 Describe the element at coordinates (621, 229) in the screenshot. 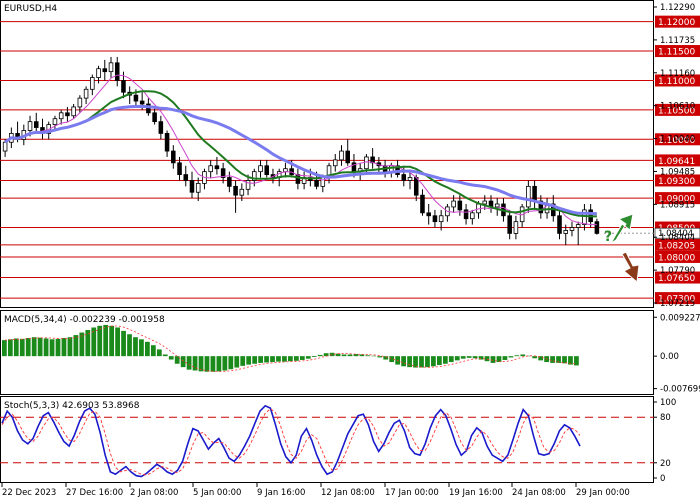

I see `forecast-up-arrow` at that location.